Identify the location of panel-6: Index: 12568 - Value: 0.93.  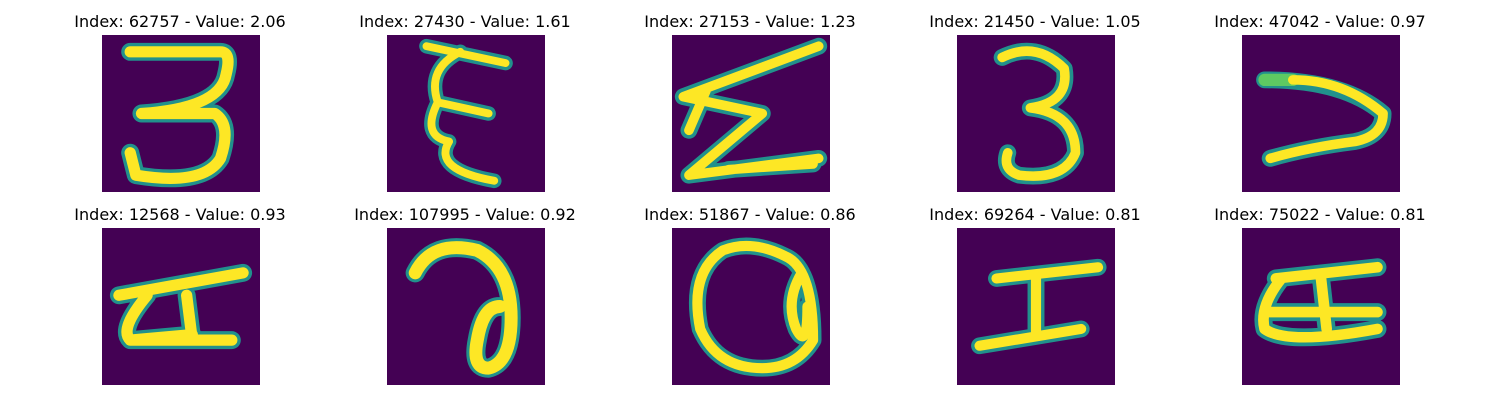
(180, 295).